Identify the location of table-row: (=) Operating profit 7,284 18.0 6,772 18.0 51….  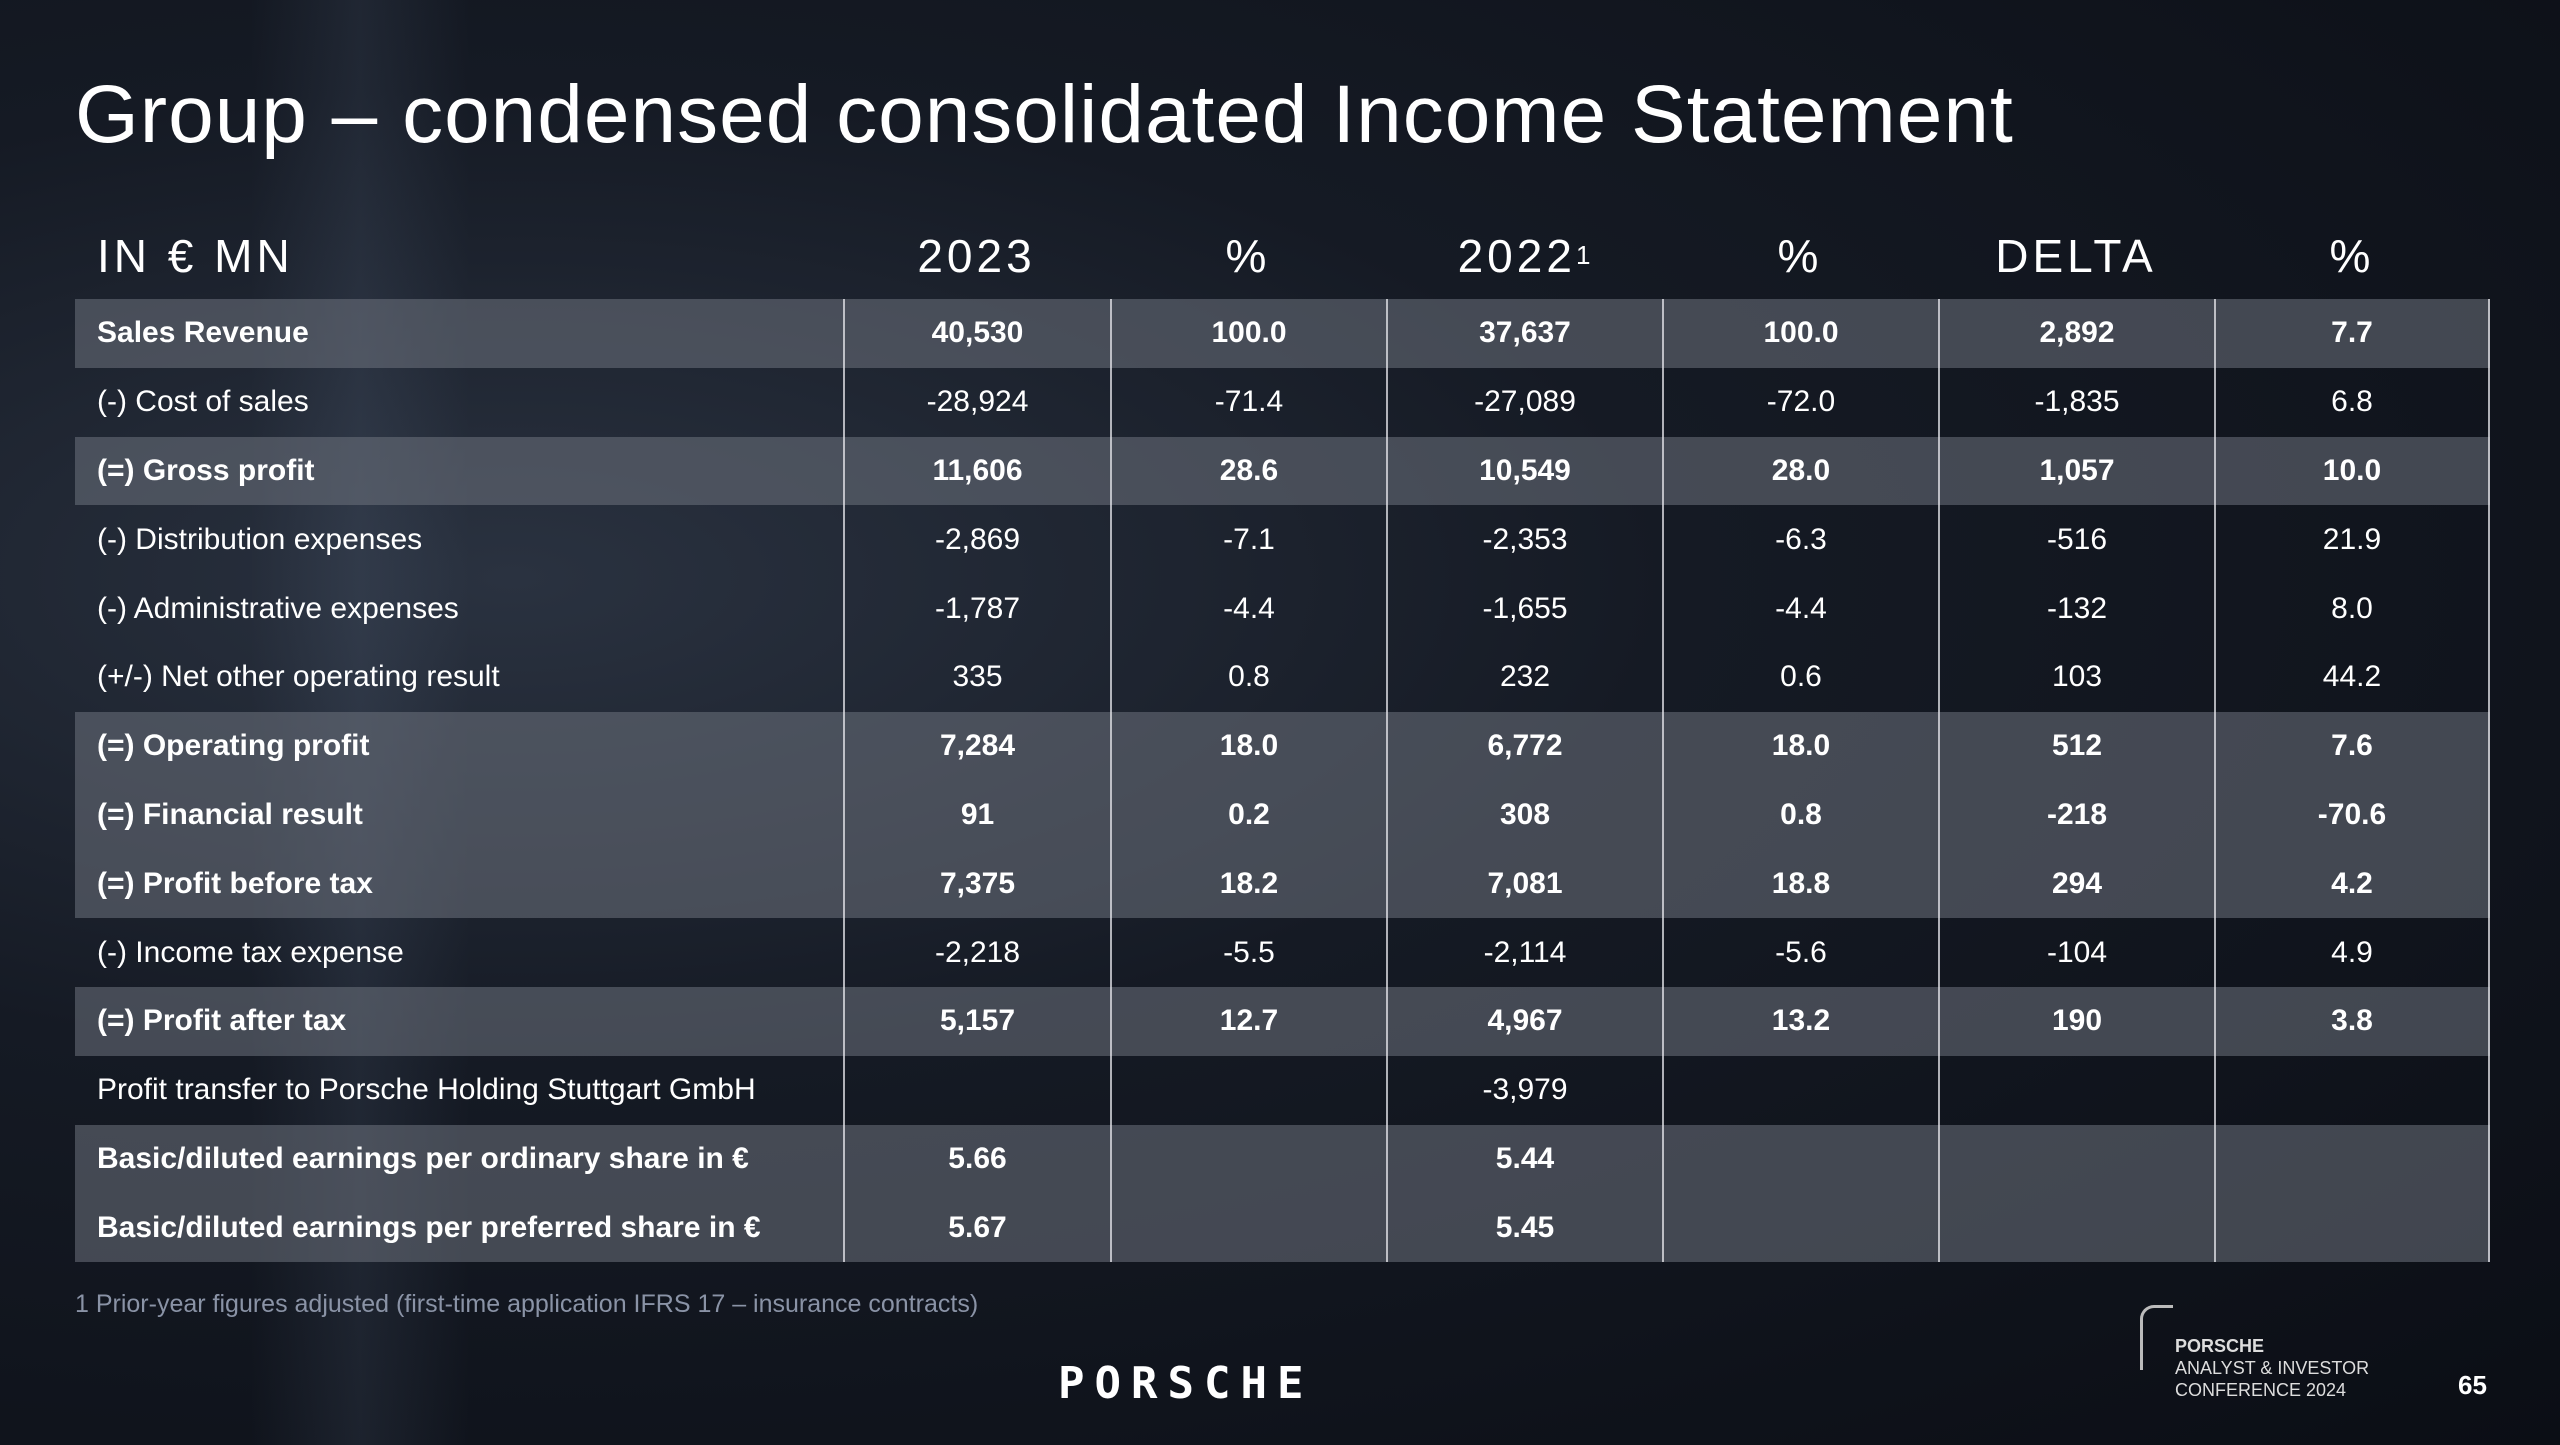
(1282, 746).